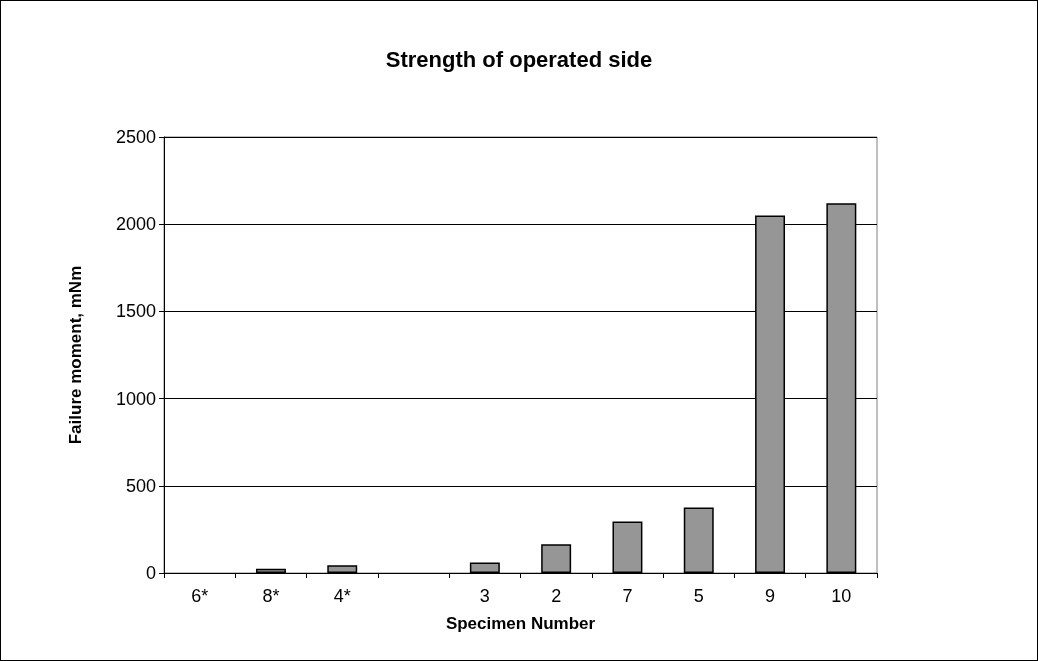  Describe the element at coordinates (140, 485) in the screenshot. I see `y-tick-label: 500` at that location.